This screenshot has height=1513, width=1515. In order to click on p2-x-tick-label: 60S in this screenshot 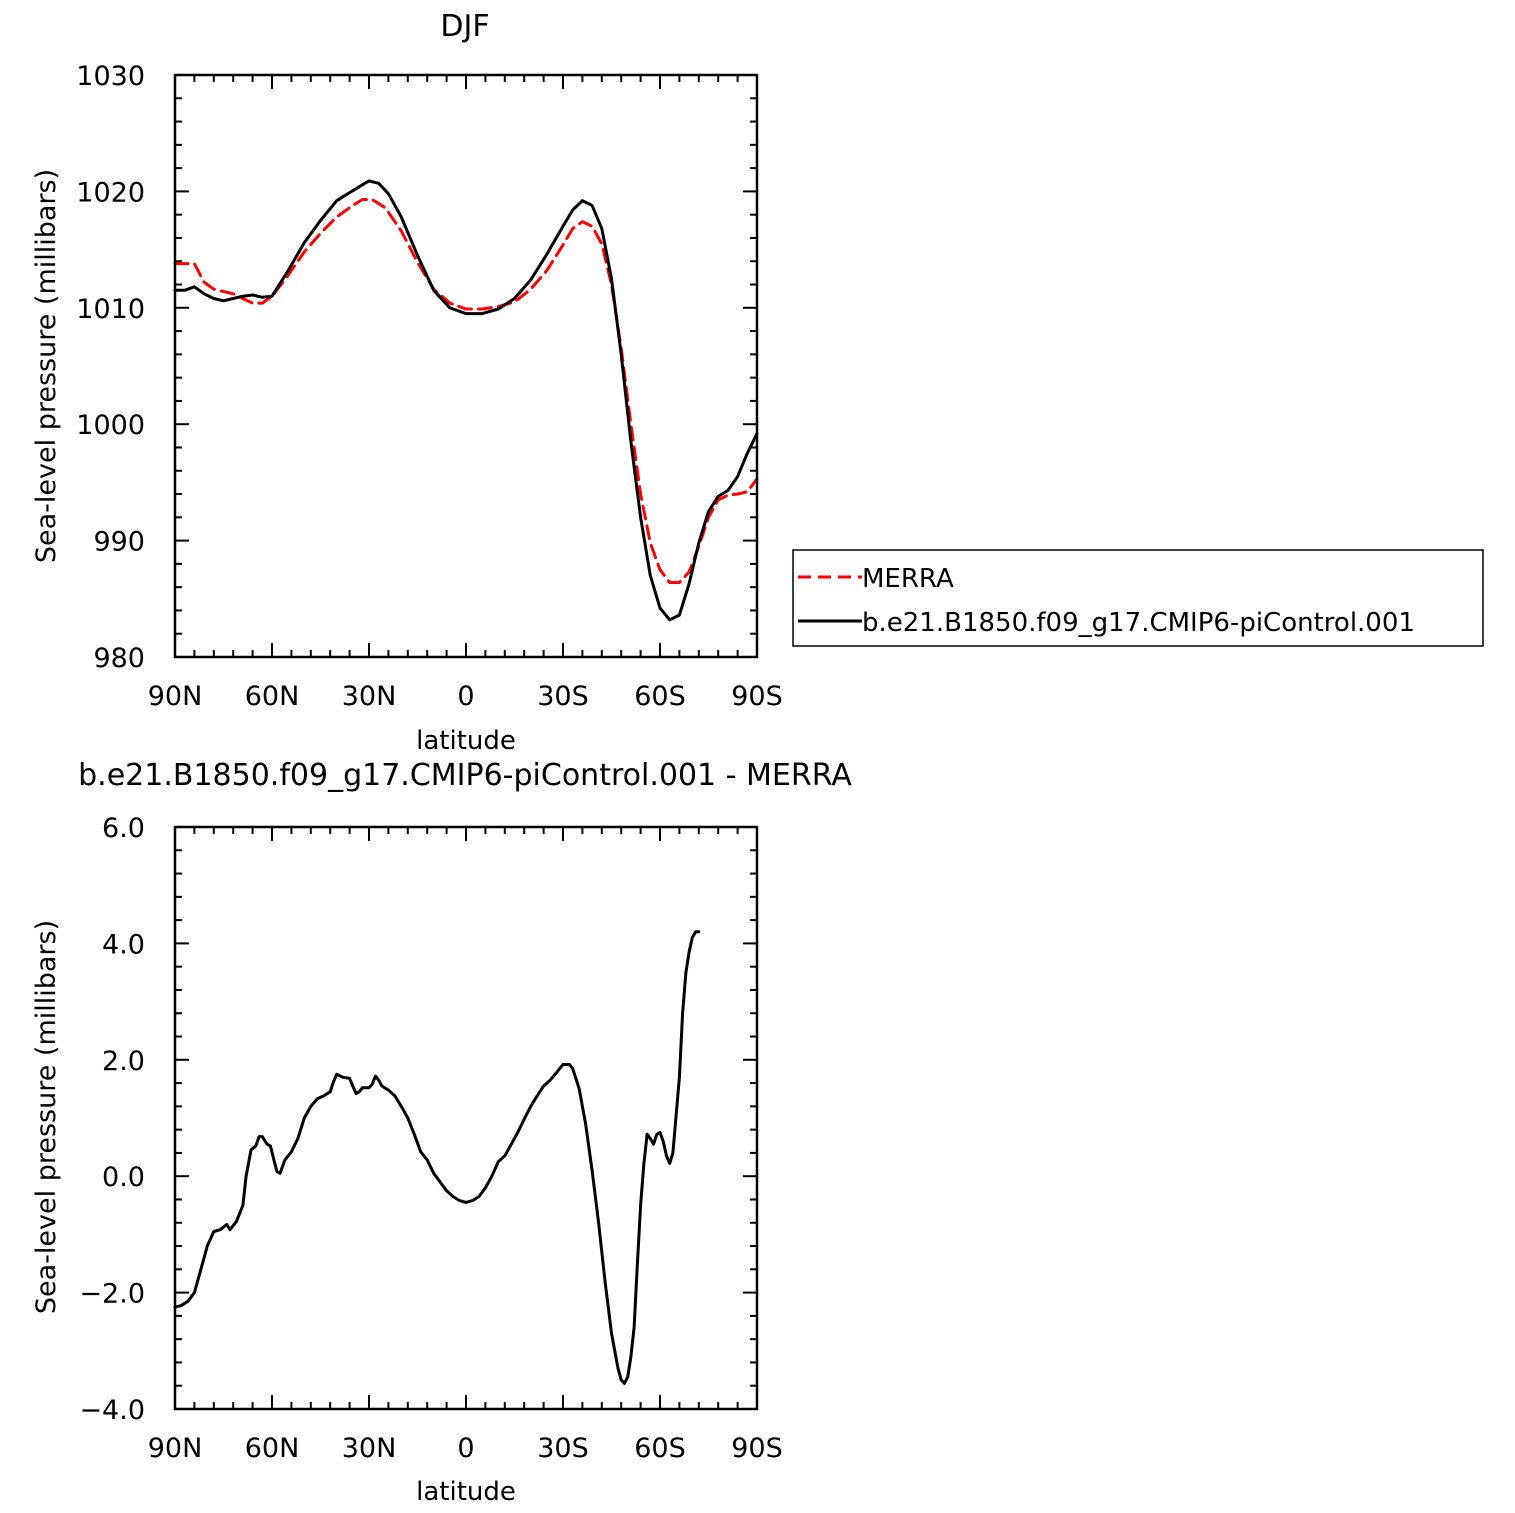, I will do `click(660, 1448)`.